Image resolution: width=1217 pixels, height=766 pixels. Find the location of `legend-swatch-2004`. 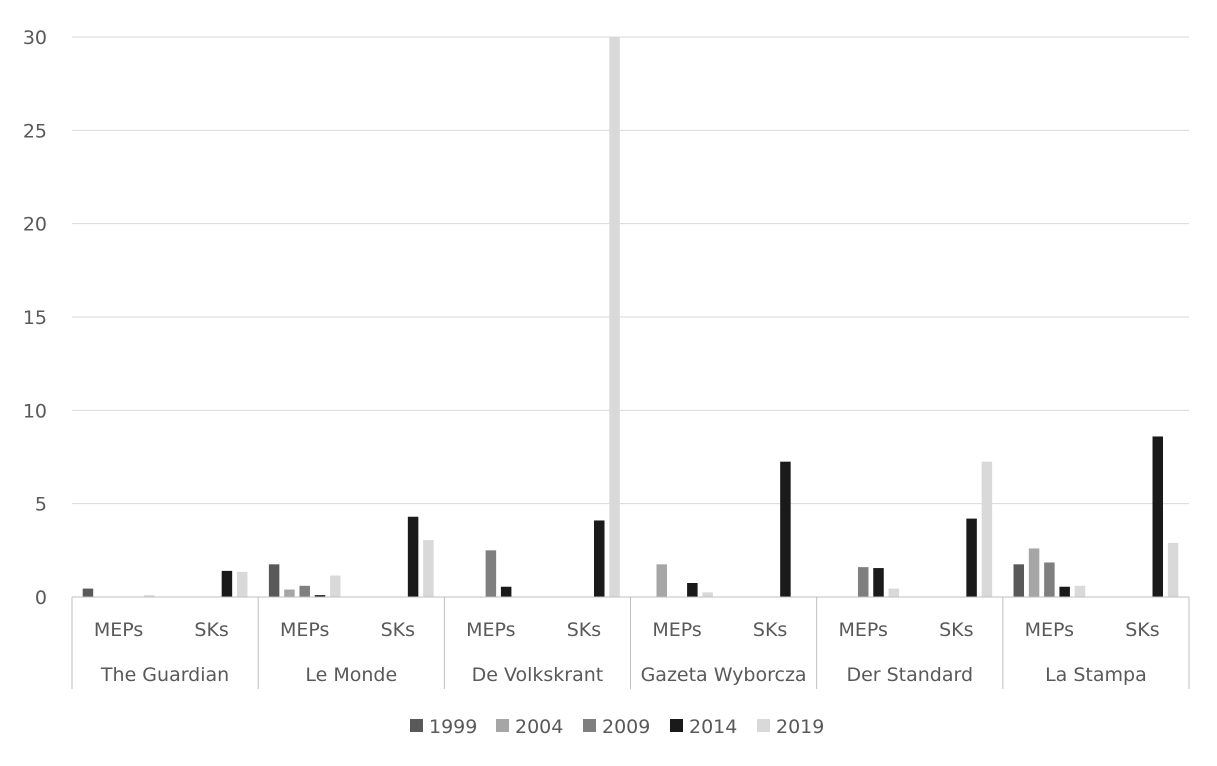

legend-swatch-2004 is located at coordinates (502, 725).